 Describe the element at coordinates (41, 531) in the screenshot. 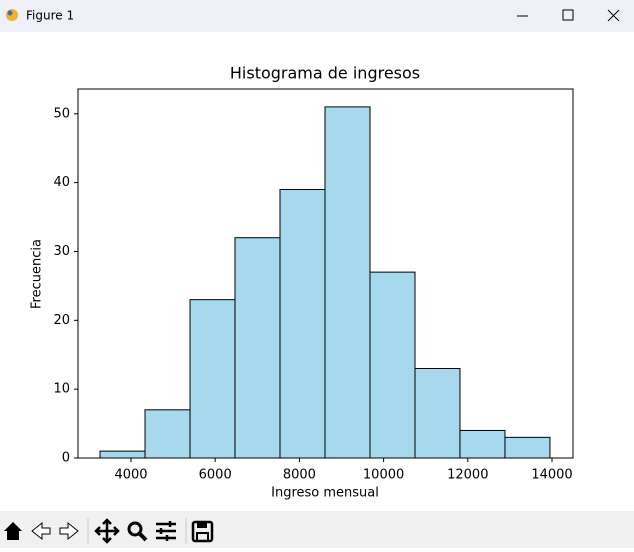

I see `back-button` at that location.